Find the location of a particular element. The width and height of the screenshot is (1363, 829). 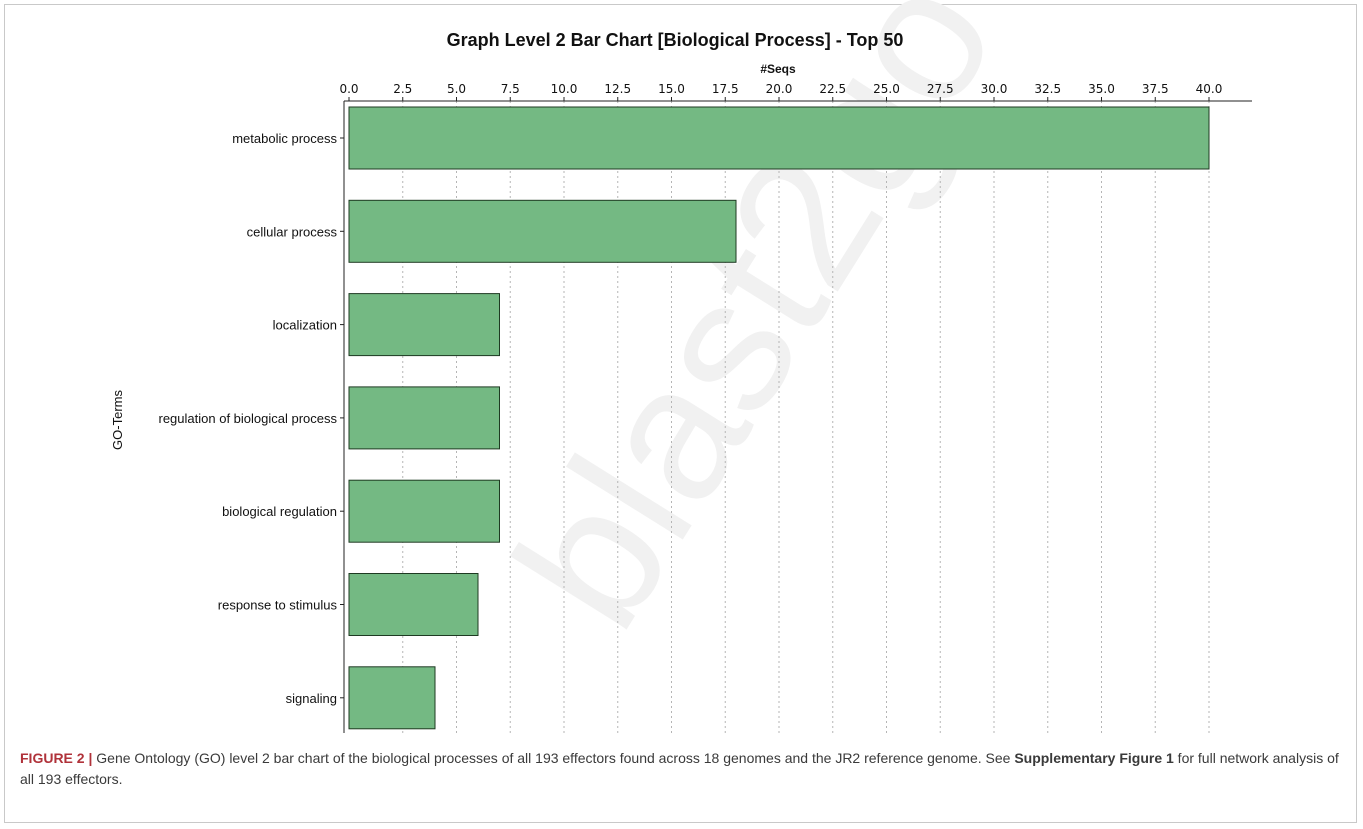

x-tick-label: 27.5 is located at coordinates (940, 89).